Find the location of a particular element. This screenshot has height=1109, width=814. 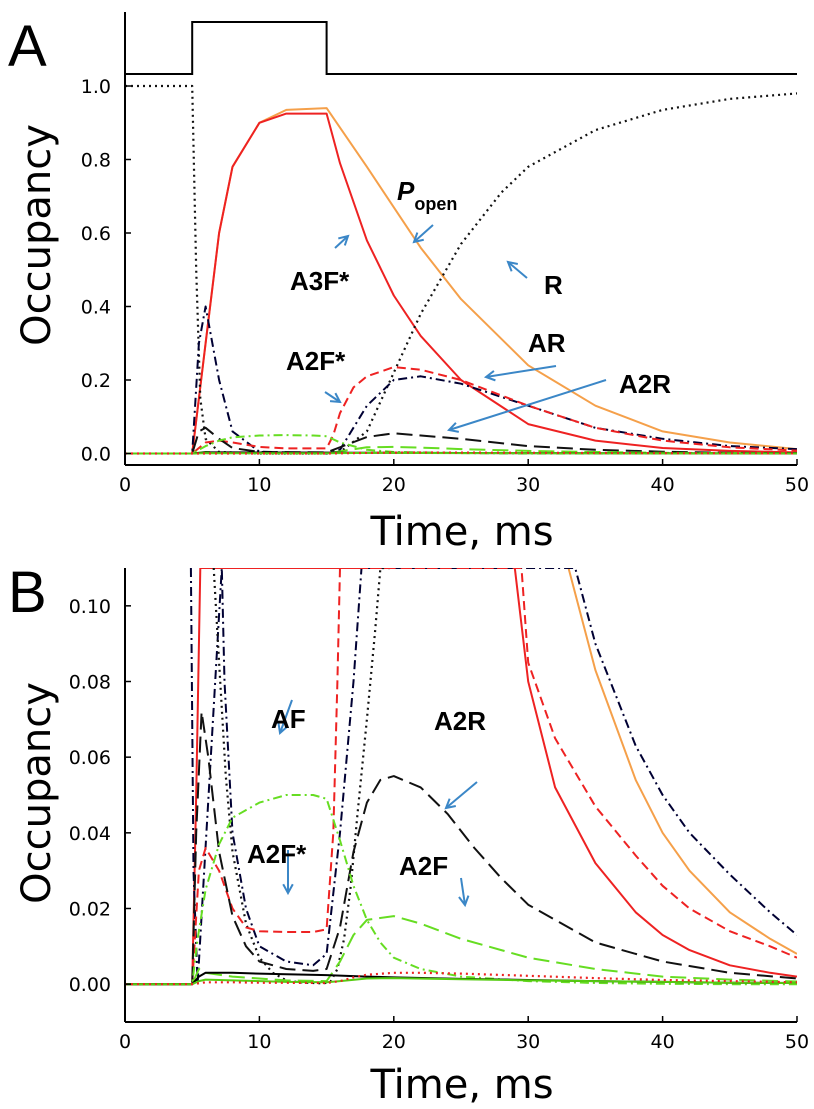

y-tick-label: 0.8 is located at coordinates (96, 161).